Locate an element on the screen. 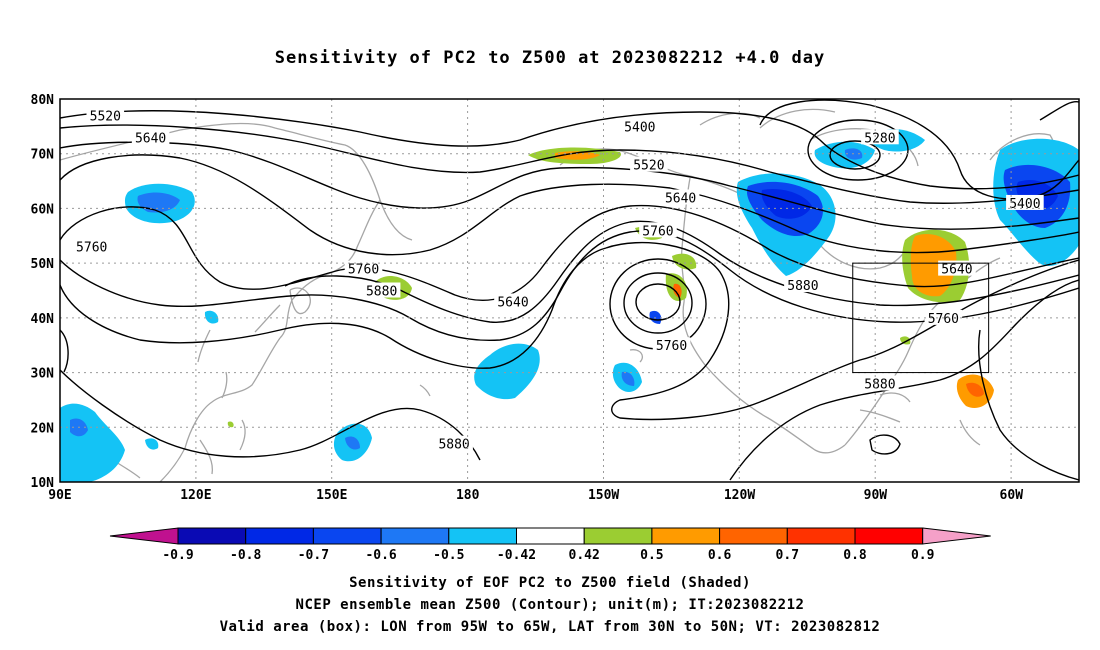  lat-label: 50N is located at coordinates (43, 264).